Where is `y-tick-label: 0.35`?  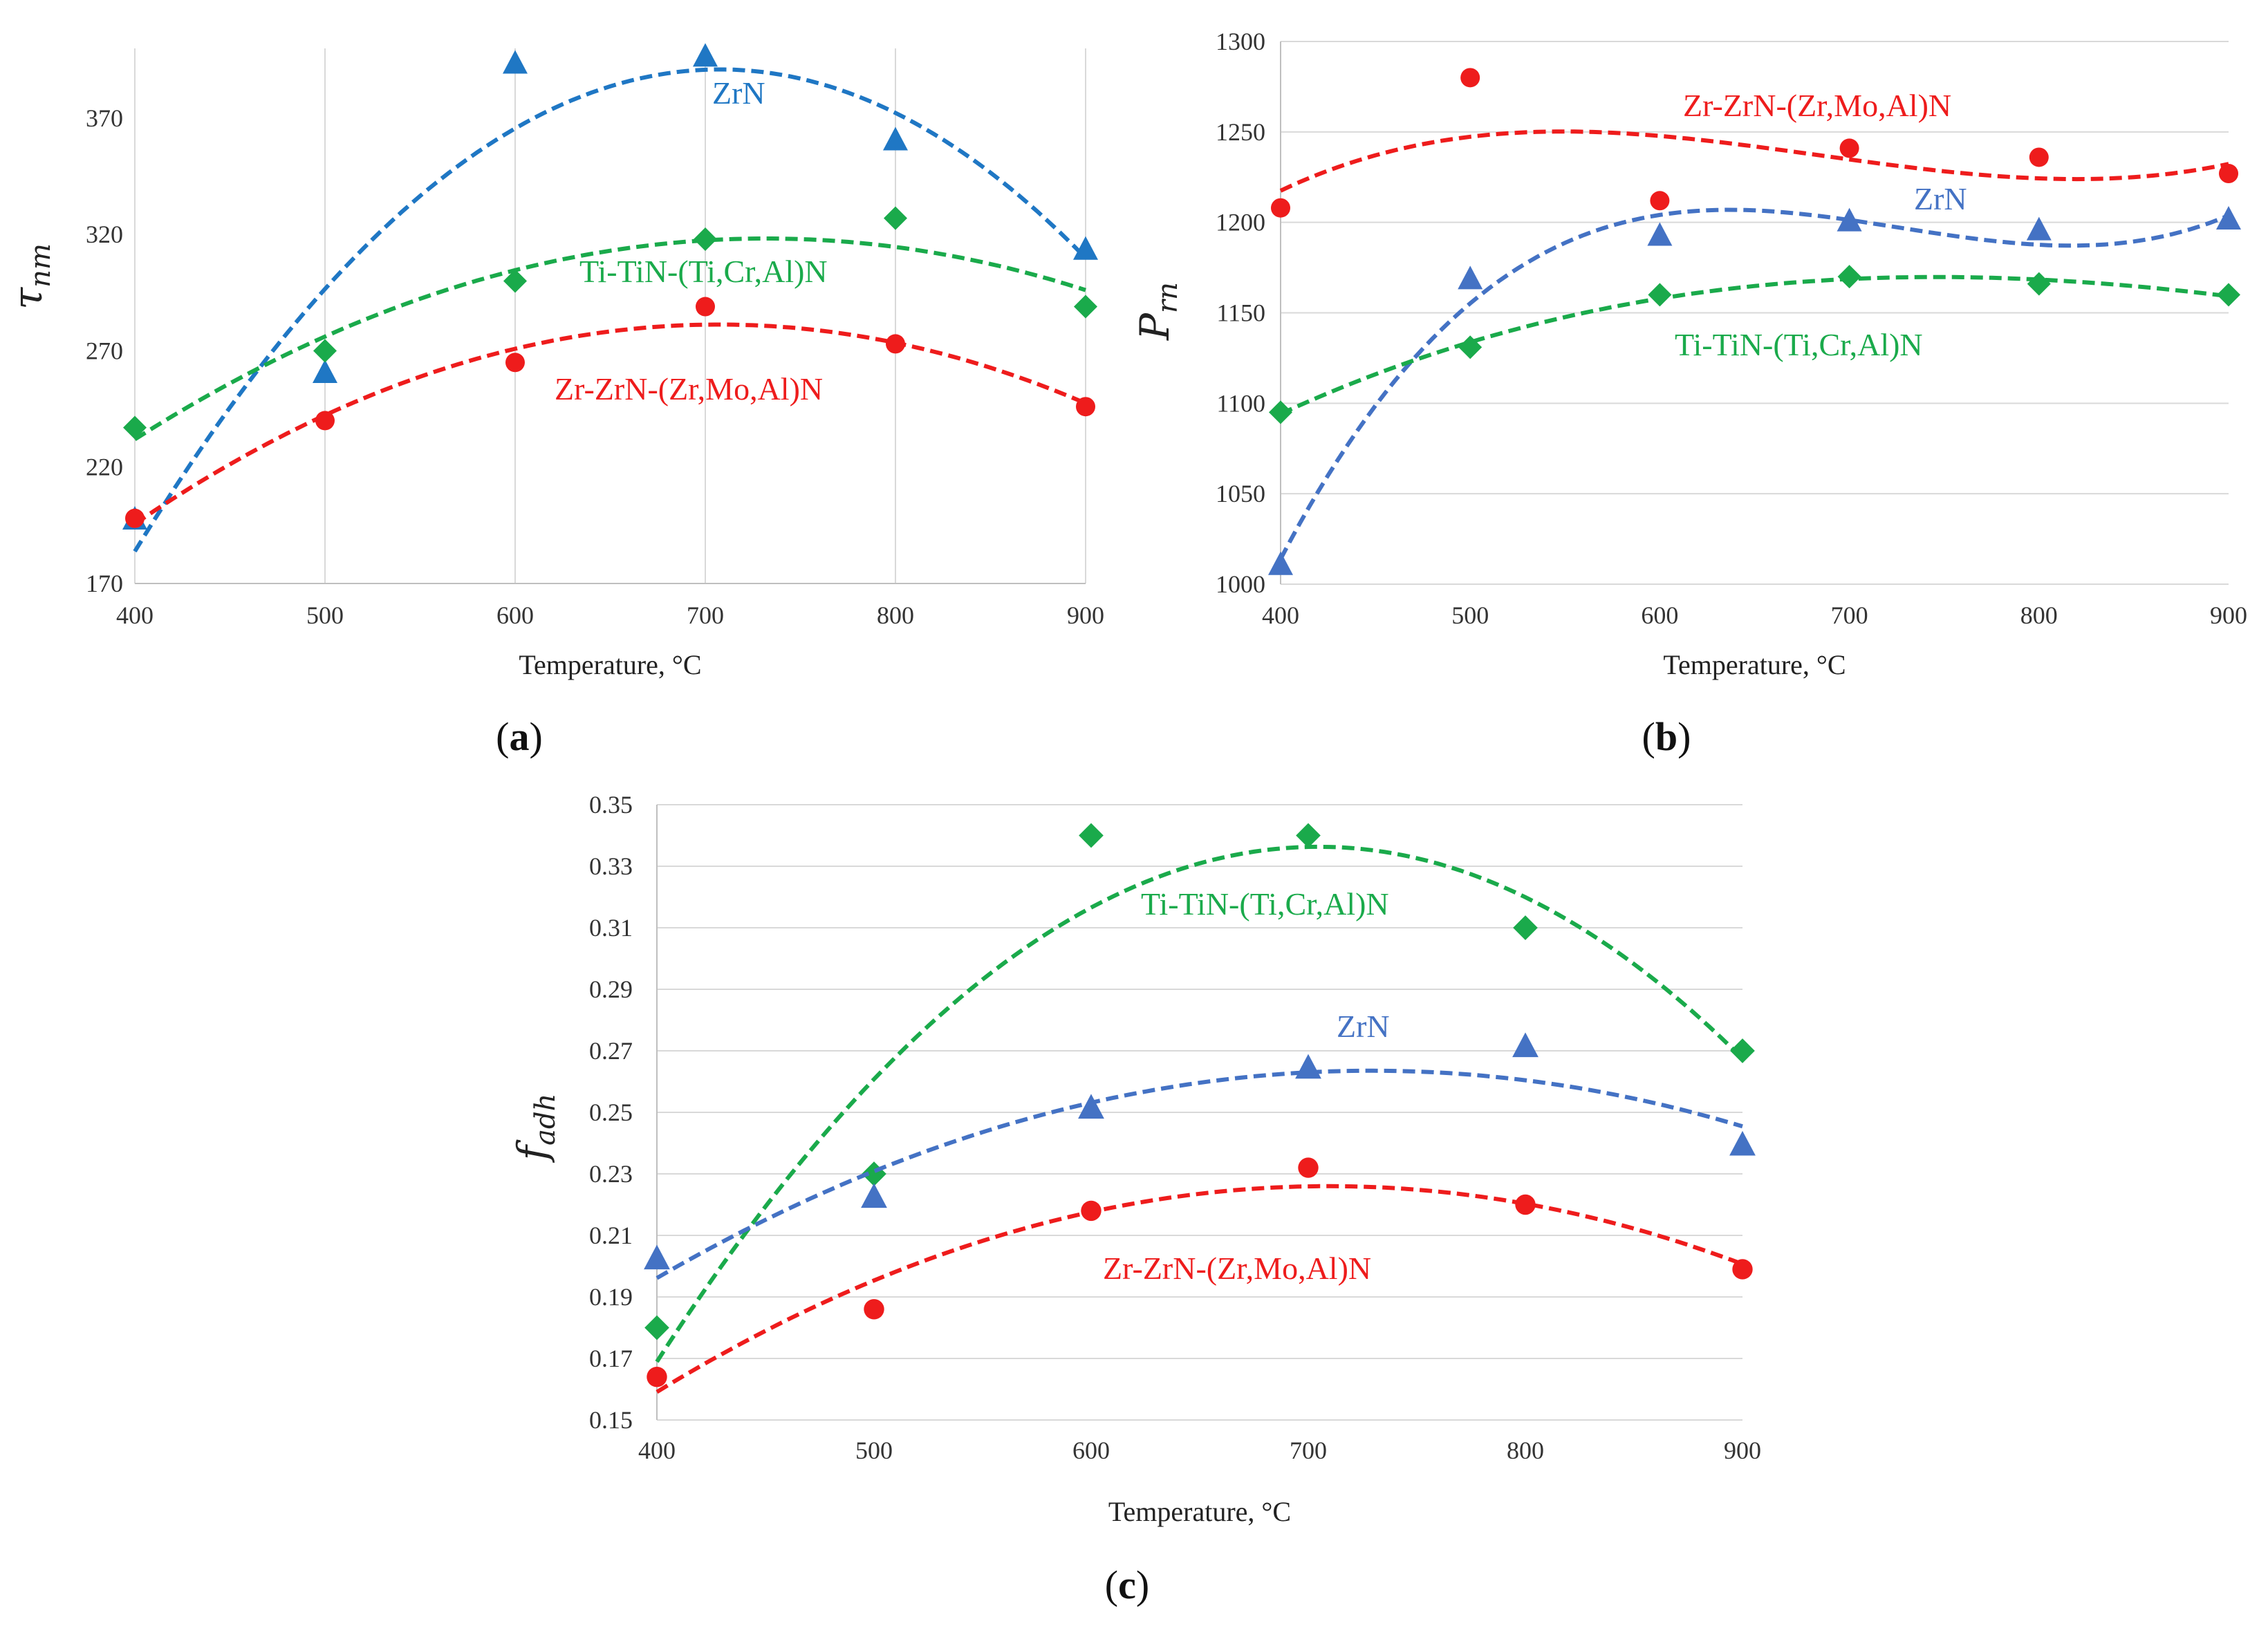 y-tick-label: 0.35 is located at coordinates (611, 805).